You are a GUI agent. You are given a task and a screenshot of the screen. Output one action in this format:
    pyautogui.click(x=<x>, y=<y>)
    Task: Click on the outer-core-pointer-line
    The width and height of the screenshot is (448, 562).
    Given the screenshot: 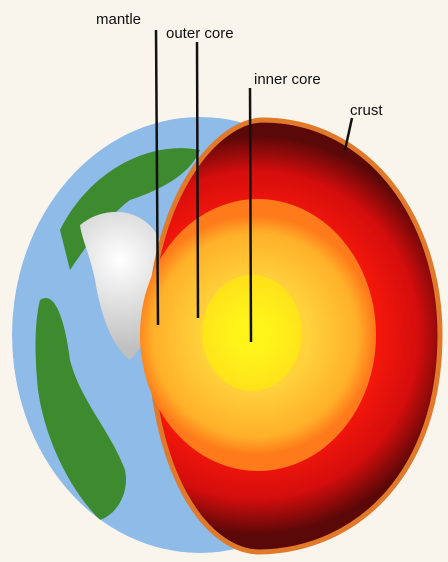 What is the action you would take?
    pyautogui.click(x=197, y=180)
    